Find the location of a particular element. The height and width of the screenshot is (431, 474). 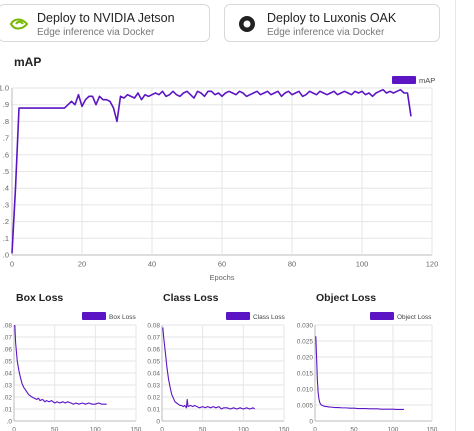

y-tick-label: 0.07 is located at coordinates (153, 338).